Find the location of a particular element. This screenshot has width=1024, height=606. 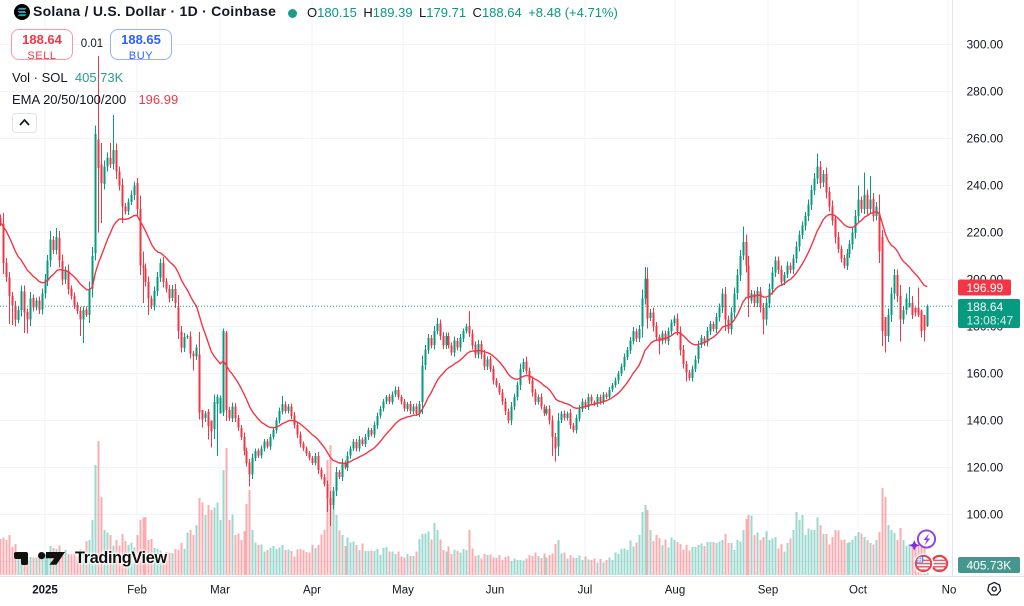

svg-text: 100.00 is located at coordinates (985, 515).